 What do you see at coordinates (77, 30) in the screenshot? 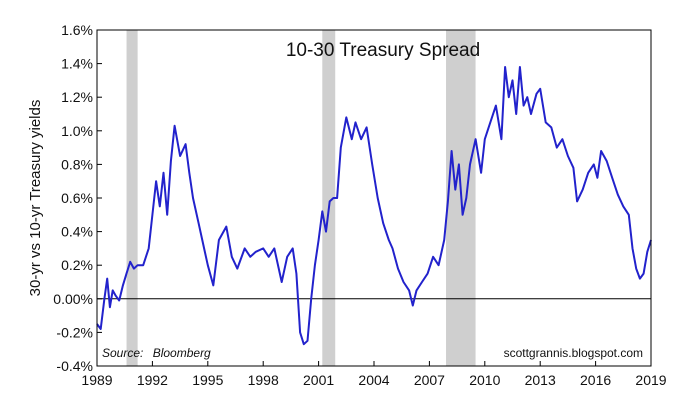
I see `y-tick-label: 1.6%` at bounding box center [77, 30].